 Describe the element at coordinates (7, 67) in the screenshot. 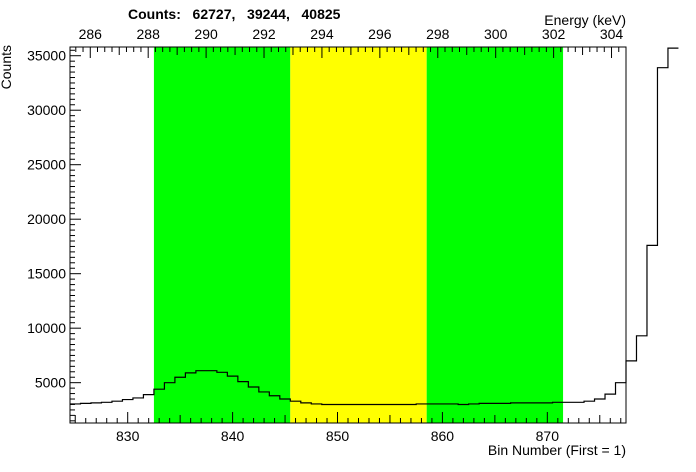

I see `y-axis-title: Counts` at that location.